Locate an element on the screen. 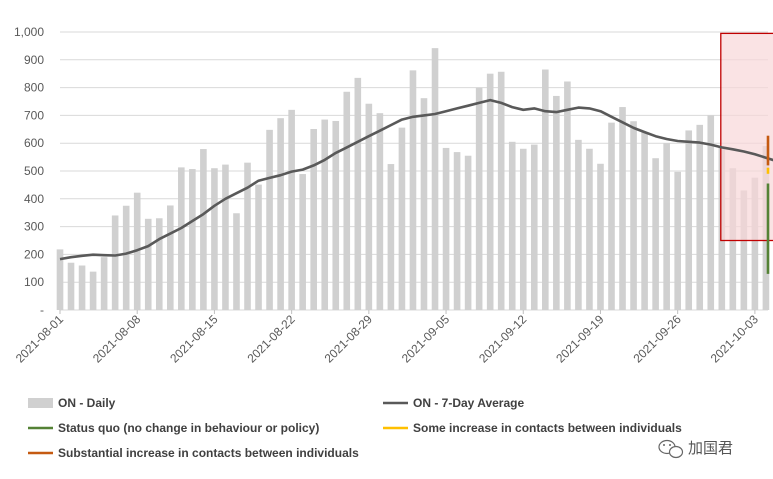  x-tick-label: 2021-08-08 is located at coordinates (117, 339).